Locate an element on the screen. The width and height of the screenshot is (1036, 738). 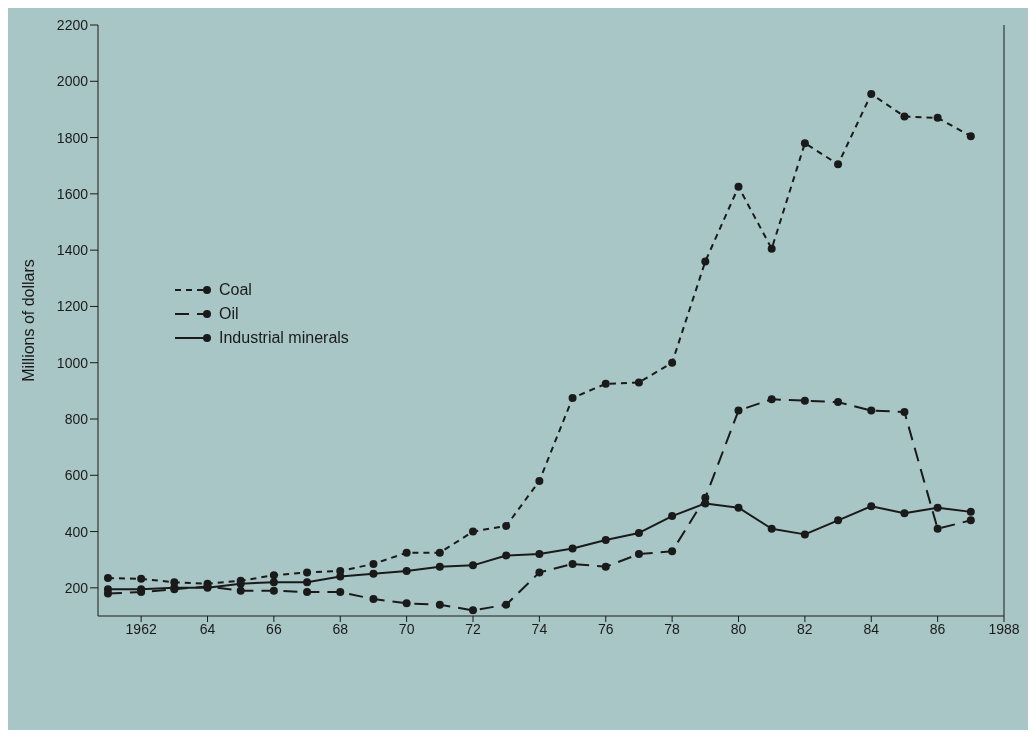
y-tick-label: 1800 is located at coordinates (72, 137).